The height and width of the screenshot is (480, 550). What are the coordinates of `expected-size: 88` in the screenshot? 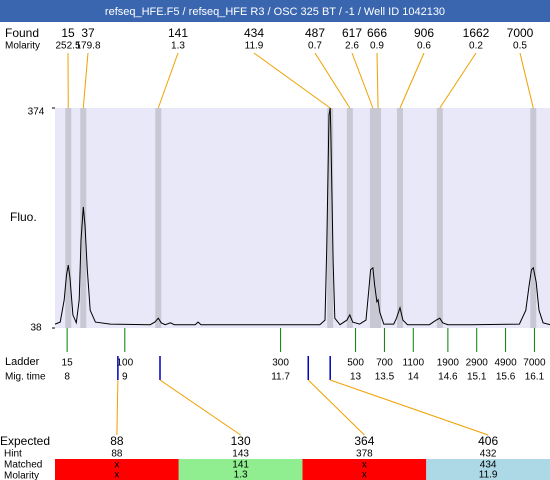 It's located at (117, 441).